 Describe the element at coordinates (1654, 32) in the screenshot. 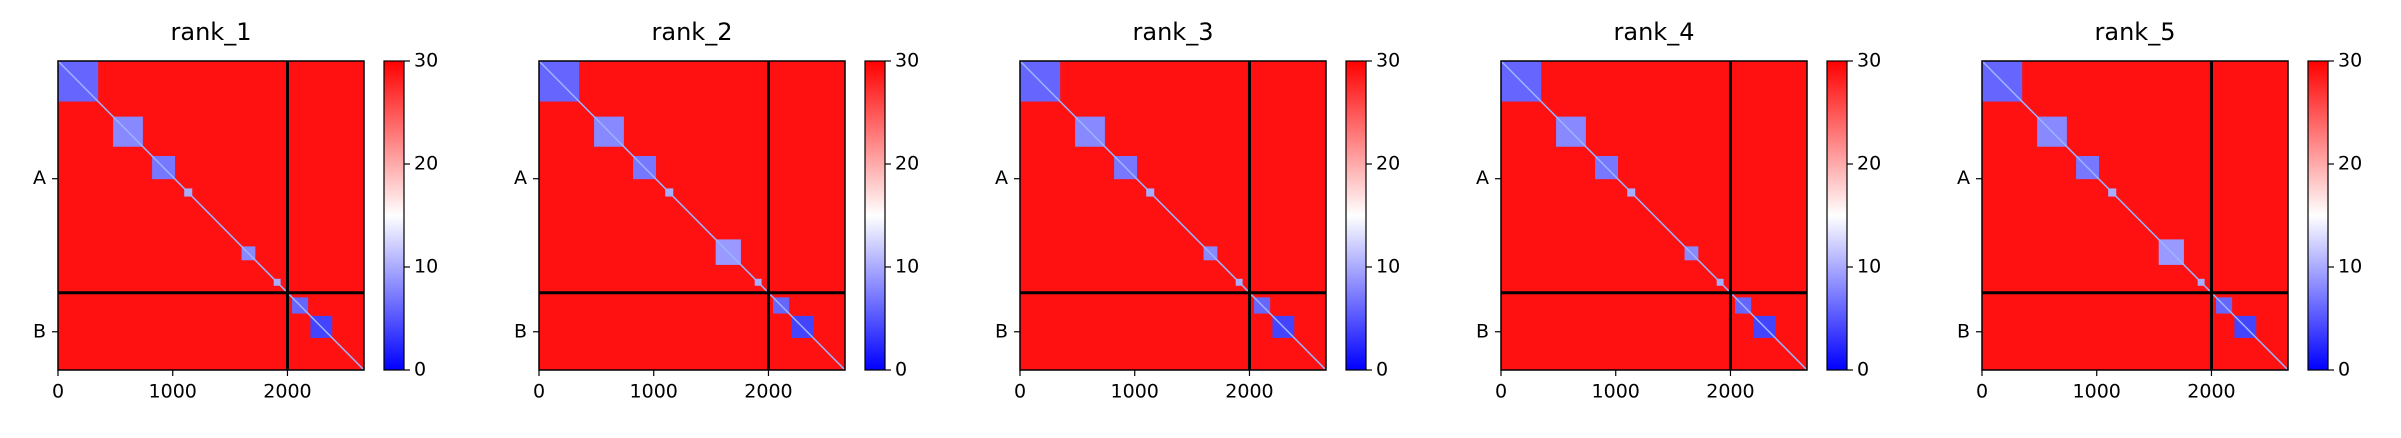

I see `panel-title: rank_4` at that location.